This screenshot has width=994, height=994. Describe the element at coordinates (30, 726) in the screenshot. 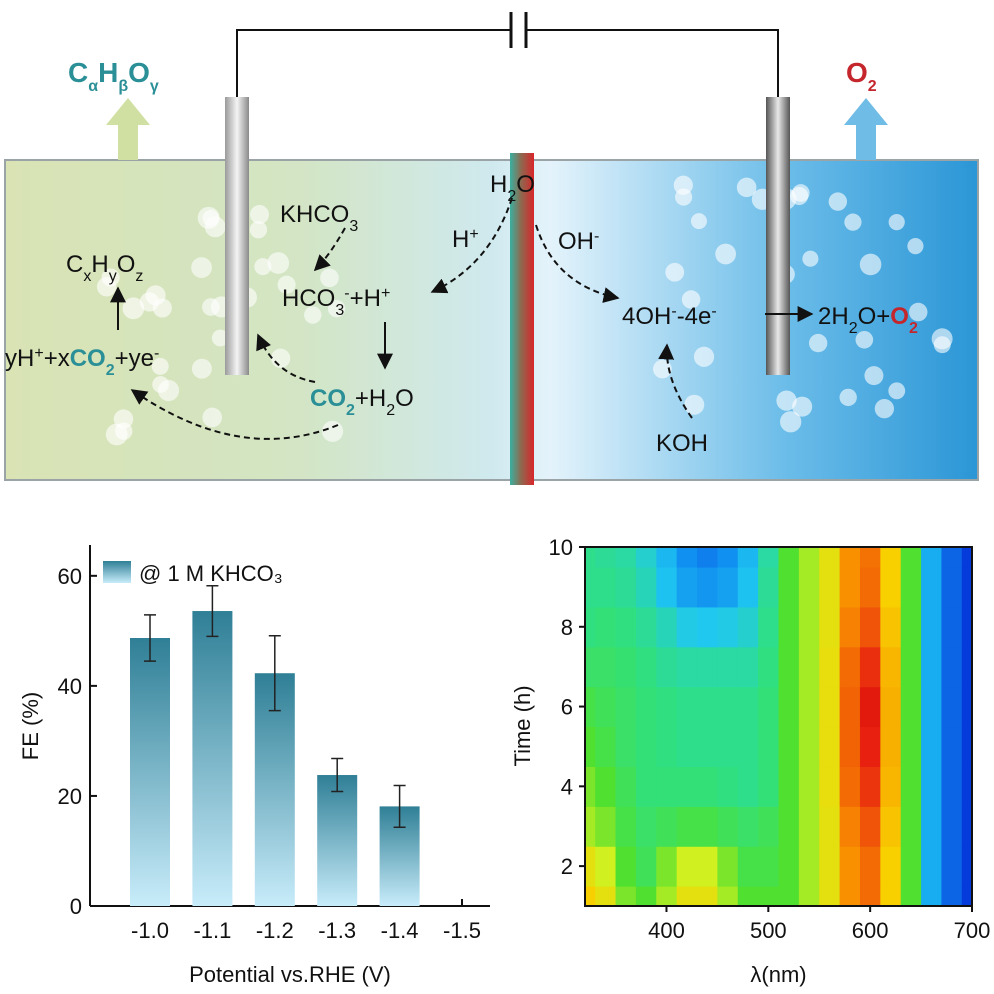

I see `y-axis-title: FE (%)` at that location.